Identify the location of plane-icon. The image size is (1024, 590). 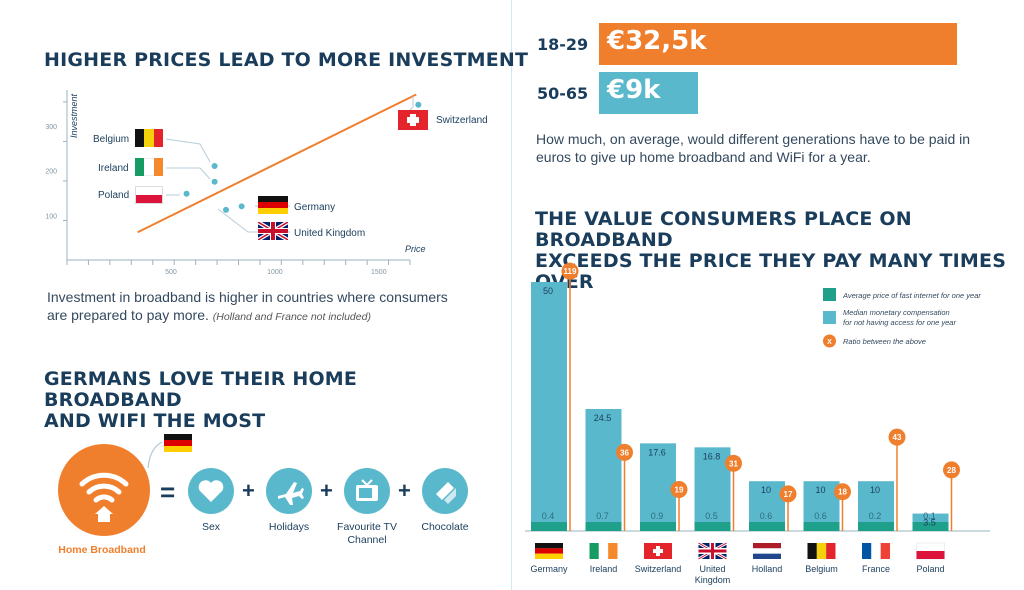
(289, 491).